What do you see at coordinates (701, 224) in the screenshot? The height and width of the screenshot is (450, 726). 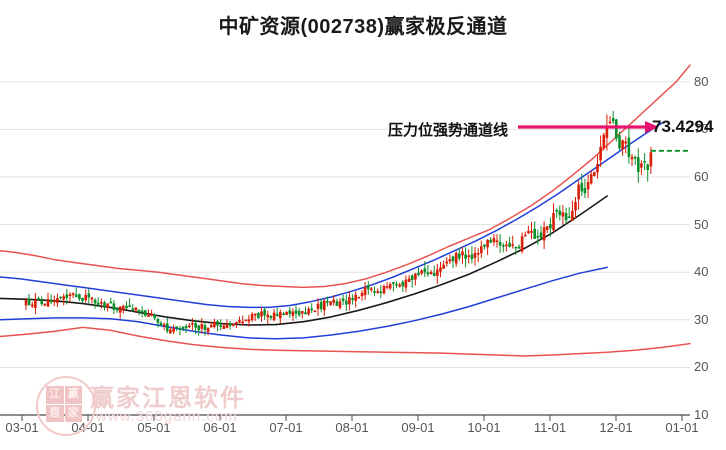 I see `y-axis-tick-label: 50` at bounding box center [701, 224].